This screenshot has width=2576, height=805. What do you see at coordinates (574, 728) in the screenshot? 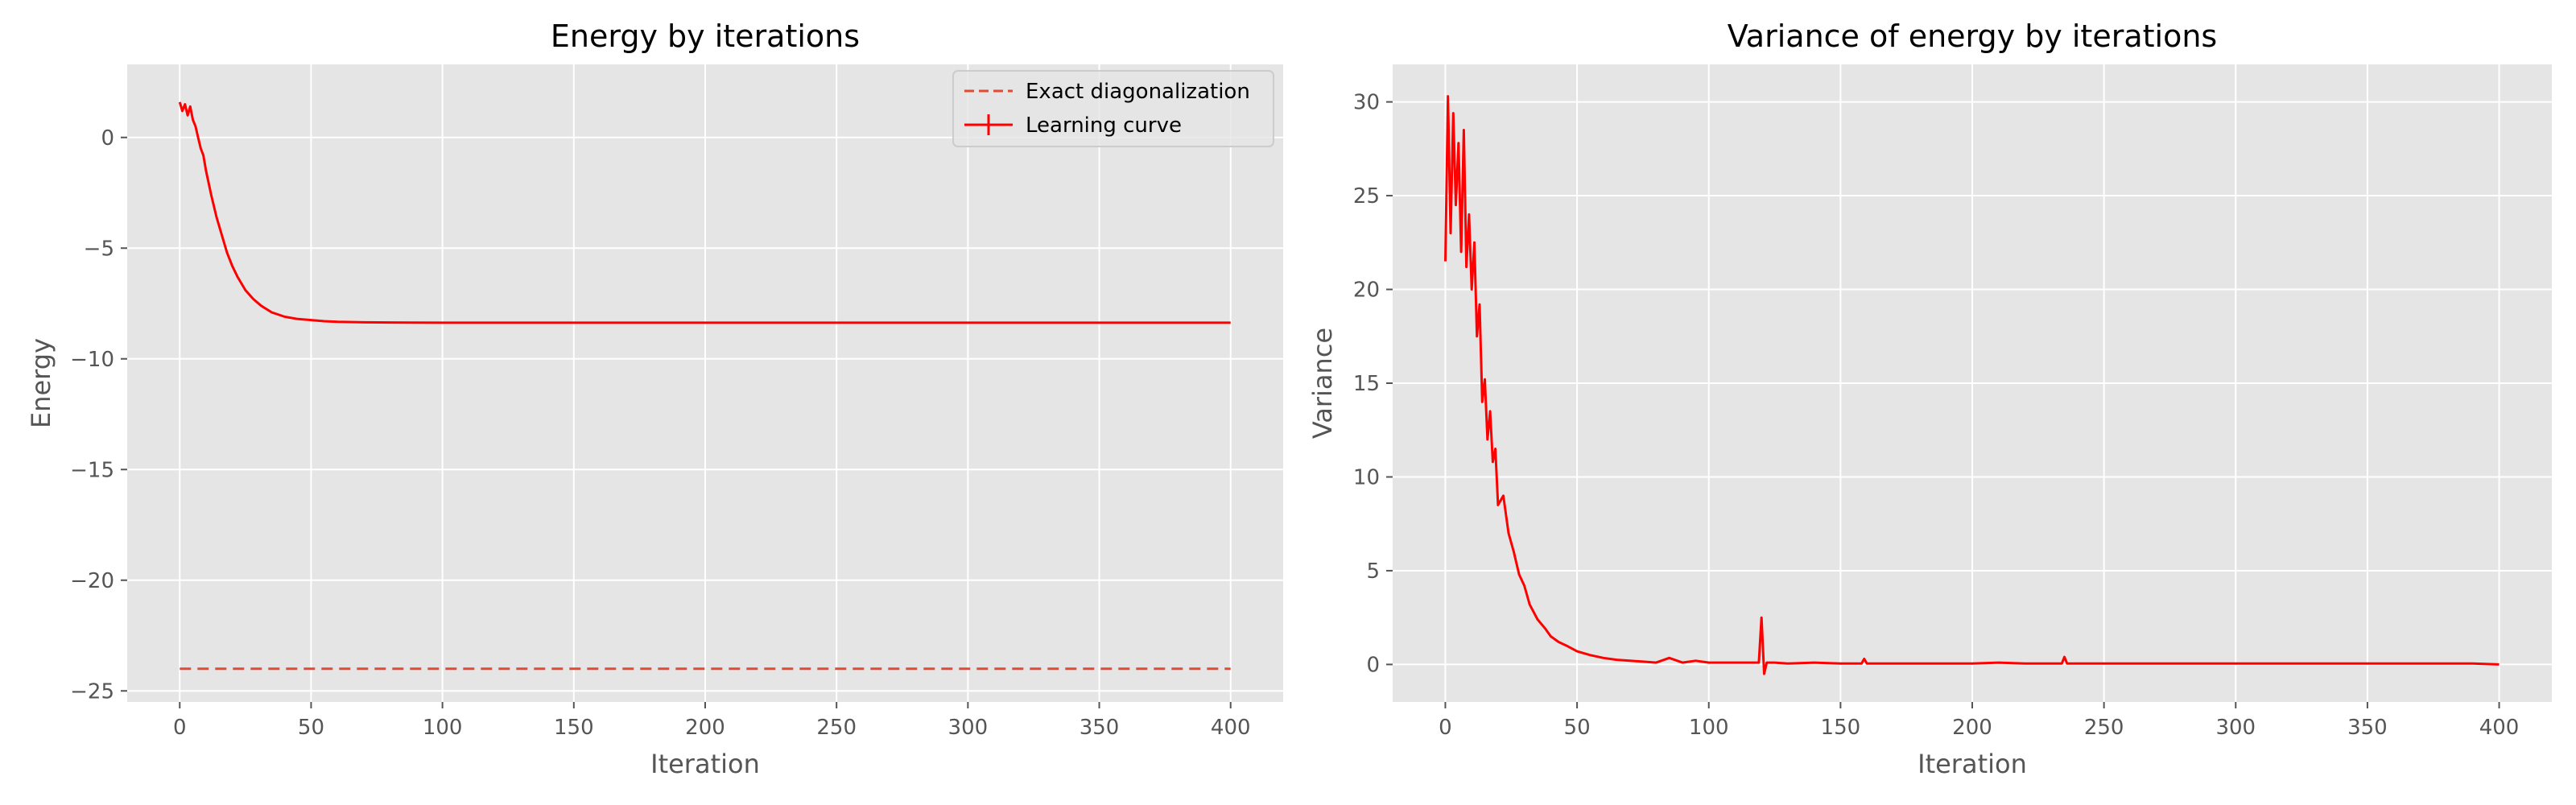
I see `energy-x-tick-label: 150` at bounding box center [574, 728].